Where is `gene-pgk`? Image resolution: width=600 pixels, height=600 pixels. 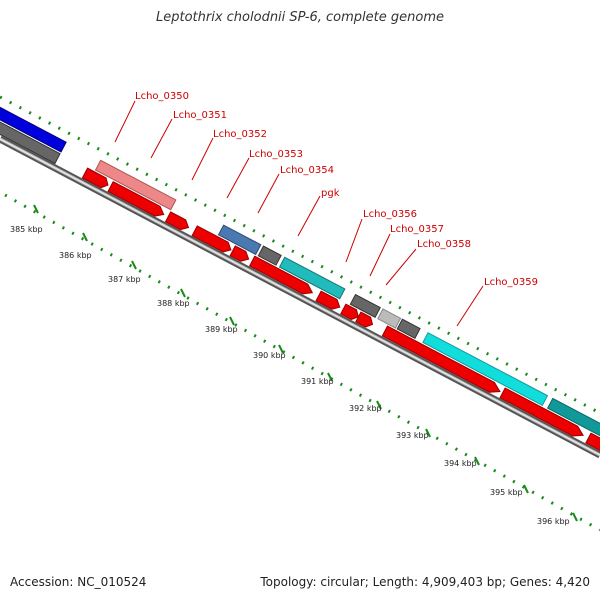 gene-pgk is located at coordinates (312, 278).